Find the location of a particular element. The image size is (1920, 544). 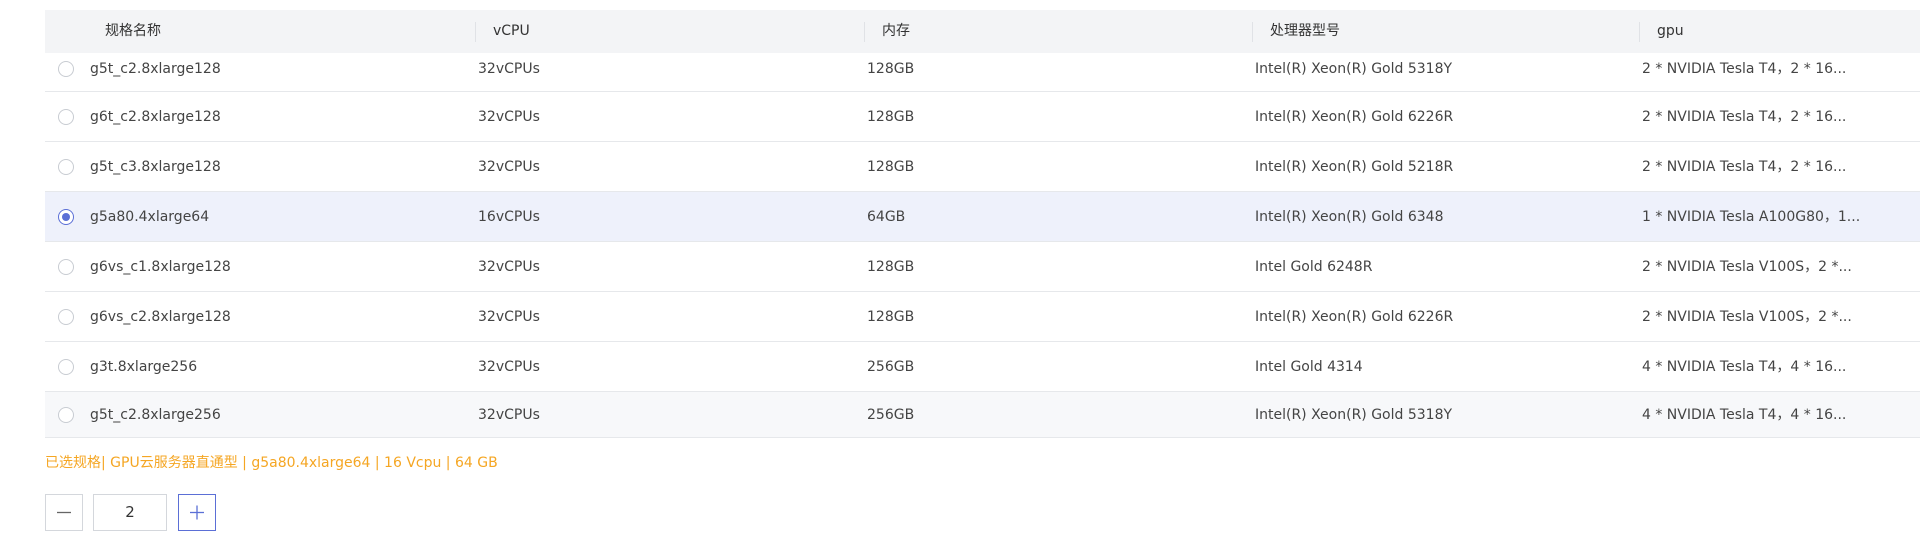

quantity-input: 2 is located at coordinates (130, 512).